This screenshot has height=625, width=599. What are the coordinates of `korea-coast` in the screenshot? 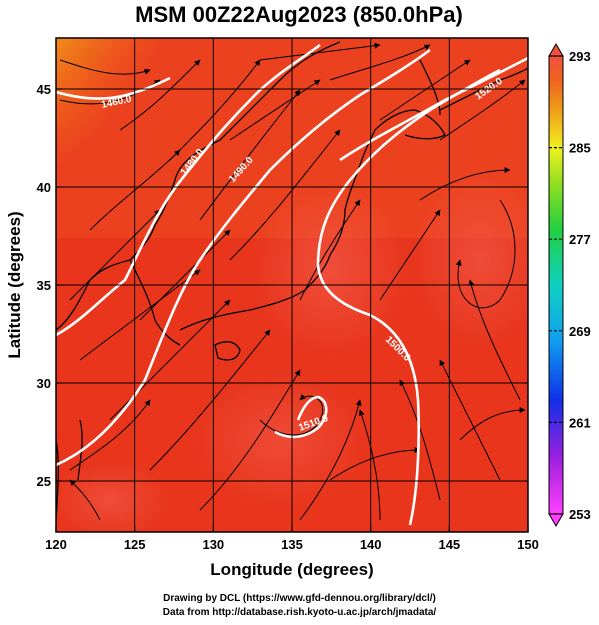 It's located at (155, 302).